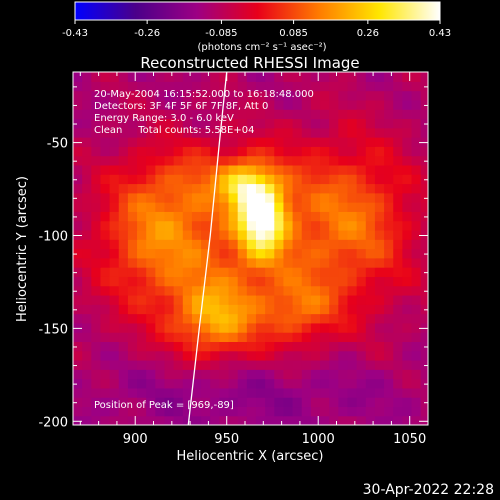 This screenshot has height=500, width=500. Describe the element at coordinates (428, 490) in the screenshot. I see `timestamp: 30-Apr-2022 22:28` at that location.